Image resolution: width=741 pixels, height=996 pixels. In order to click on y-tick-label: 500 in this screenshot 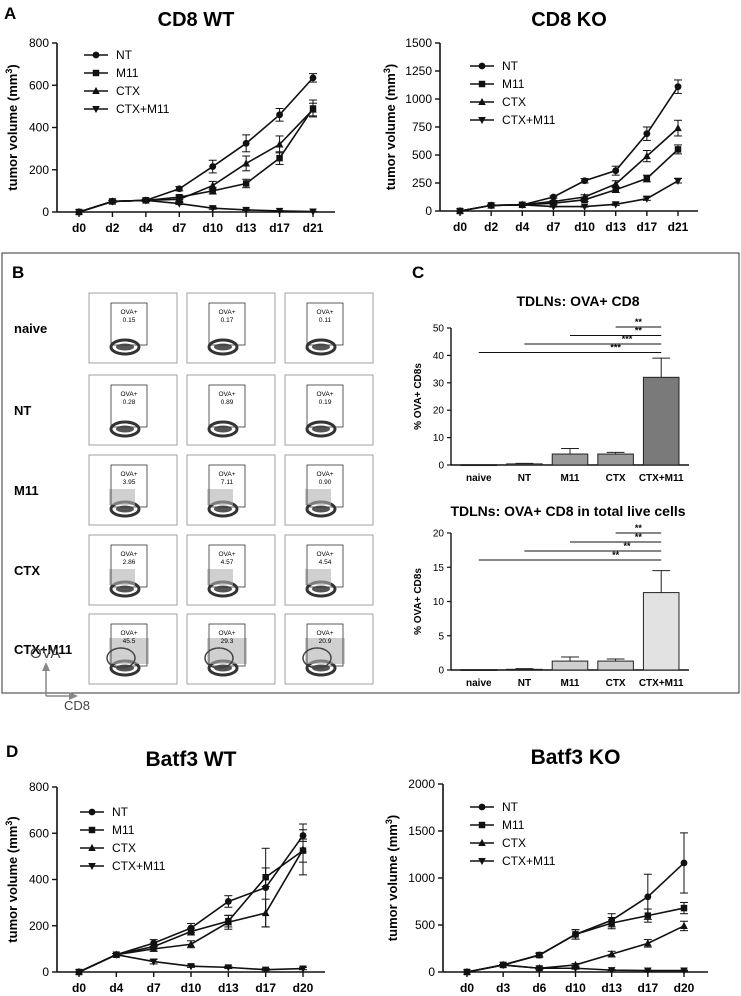, I will do `click(422, 155)`.